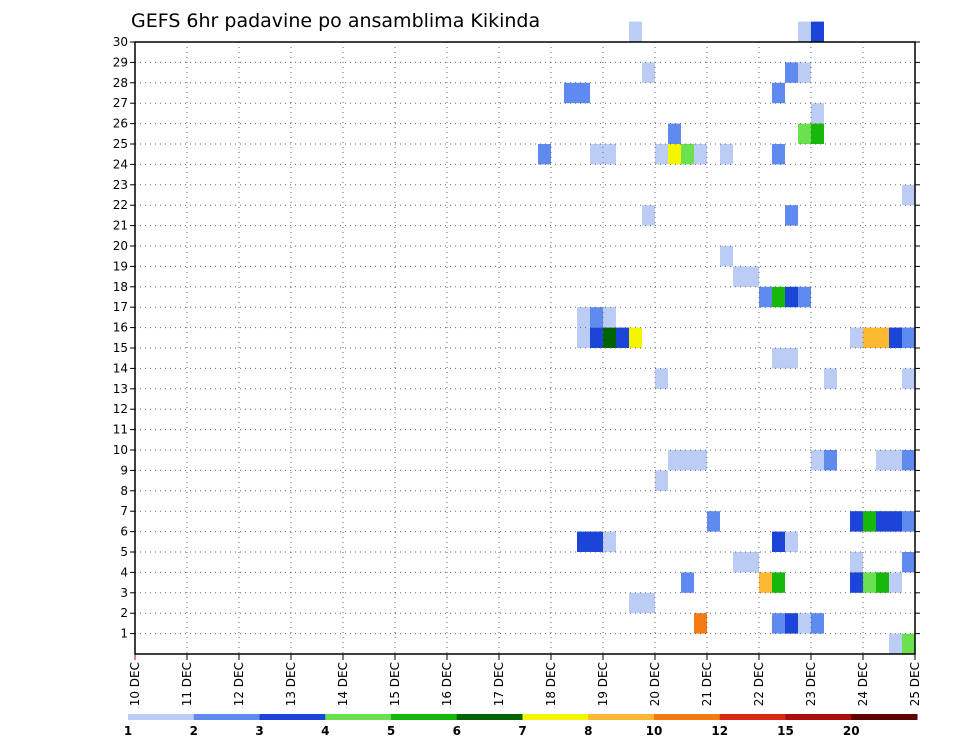  I want to click on colorbar-tick-label: 15, so click(785, 731).